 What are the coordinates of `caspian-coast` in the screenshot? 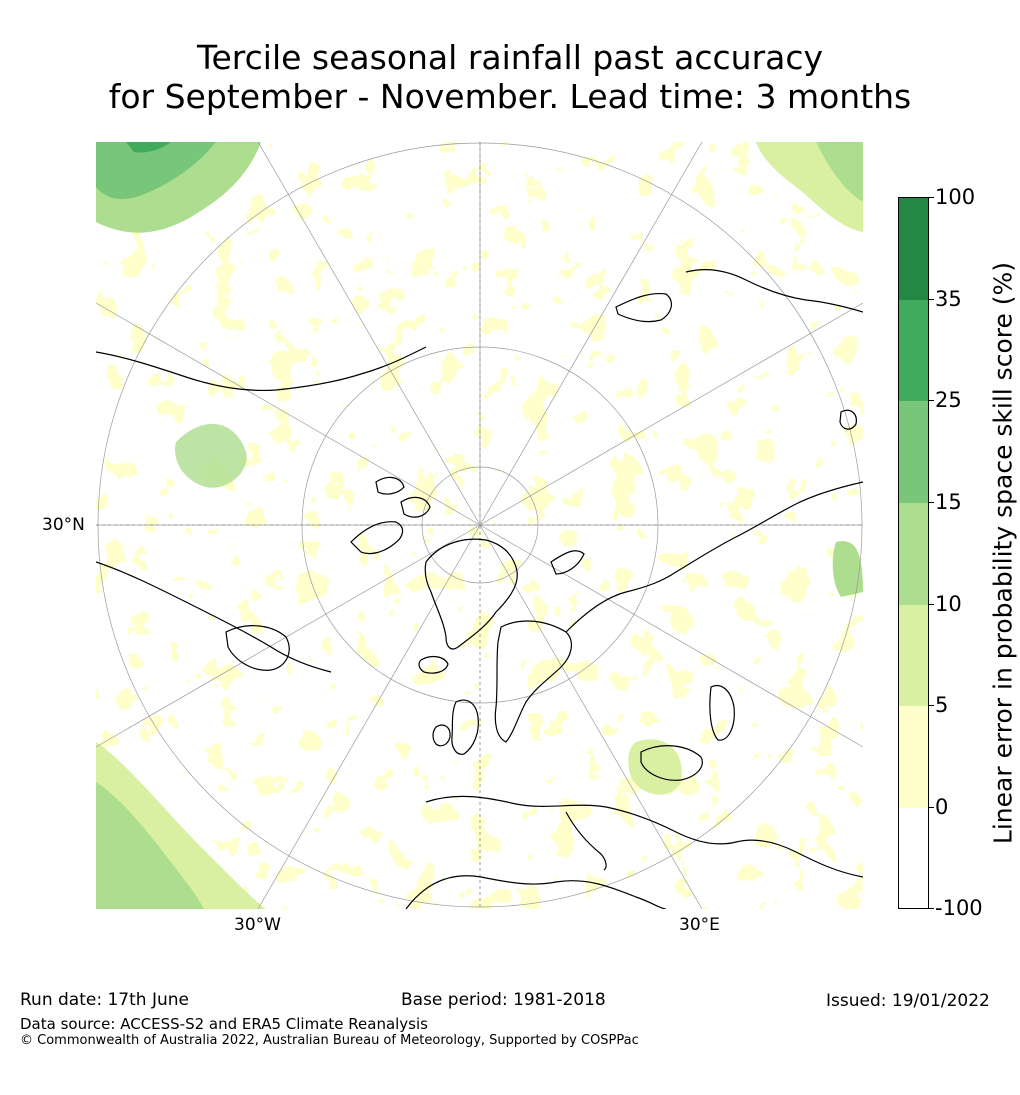 It's located at (722, 713).